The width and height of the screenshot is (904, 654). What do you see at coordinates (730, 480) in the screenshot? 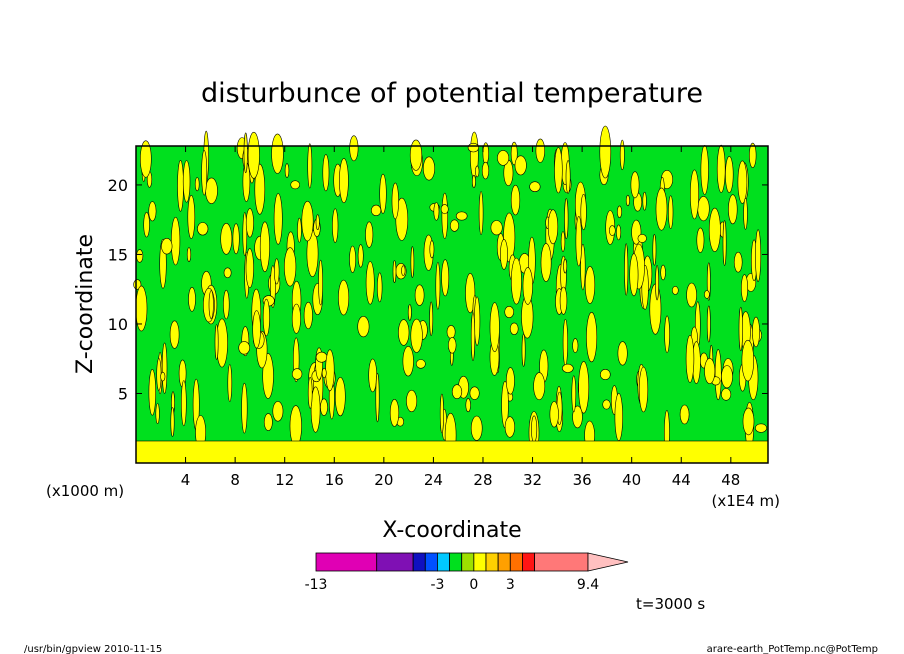
I see `x-tick-label: 48` at bounding box center [730, 480].